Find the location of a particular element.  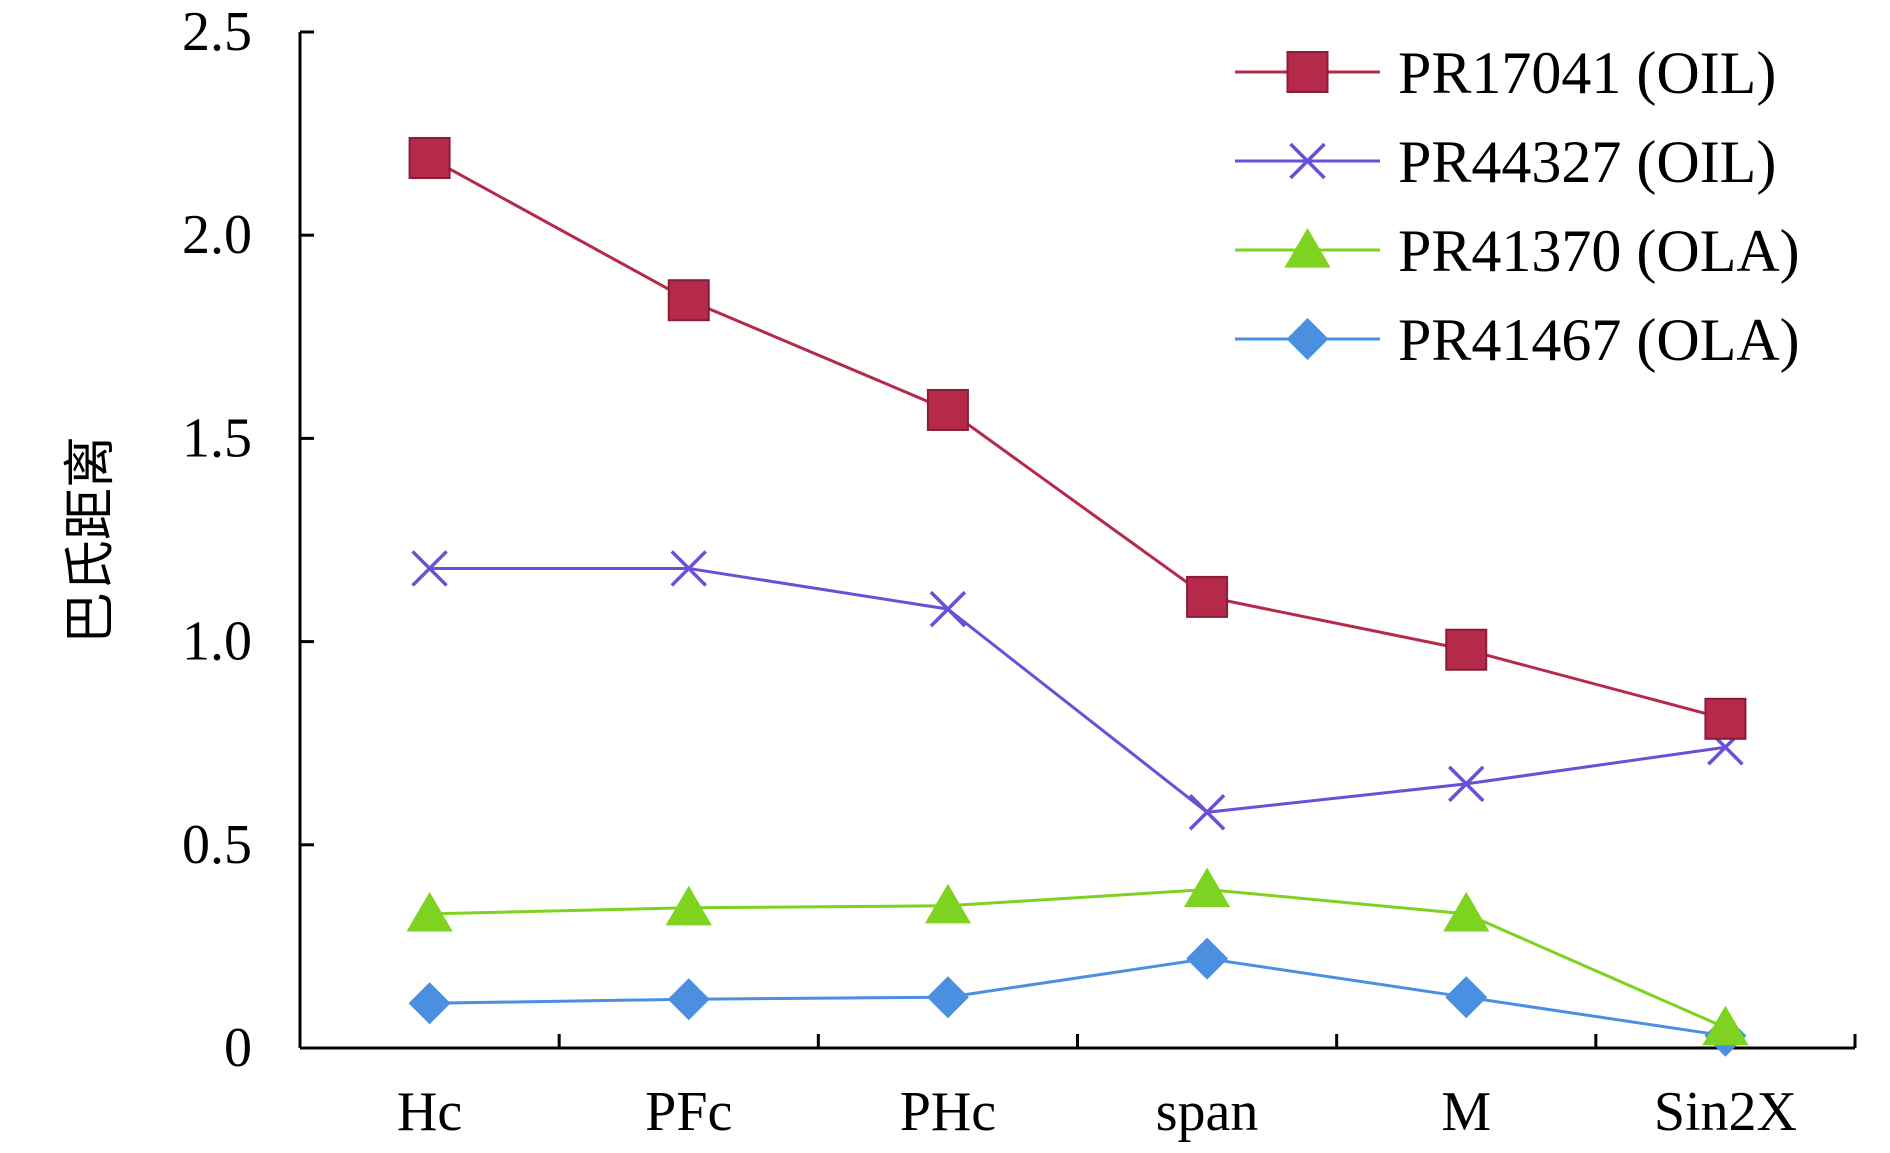

y-tick-label: 0.5 is located at coordinates (217, 845).